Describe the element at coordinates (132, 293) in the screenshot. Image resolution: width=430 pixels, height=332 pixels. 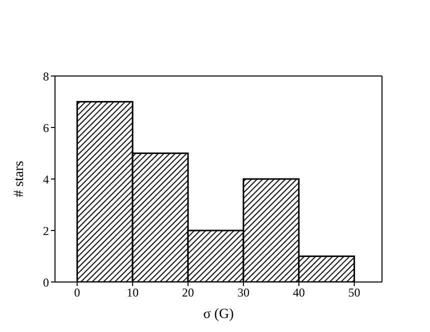
I see `x-tick-label: 10` at that location.